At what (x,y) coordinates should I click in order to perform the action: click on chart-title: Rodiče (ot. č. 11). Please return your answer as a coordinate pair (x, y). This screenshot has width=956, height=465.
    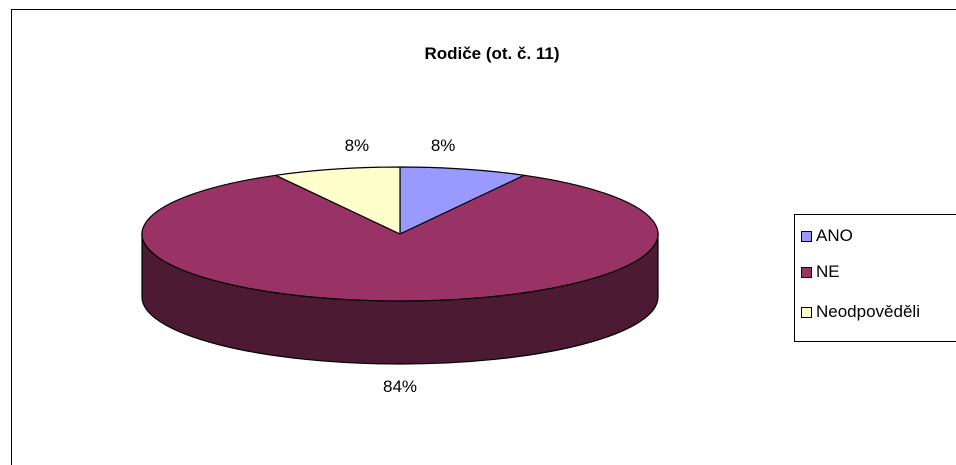
    Looking at the image, I should click on (491, 53).